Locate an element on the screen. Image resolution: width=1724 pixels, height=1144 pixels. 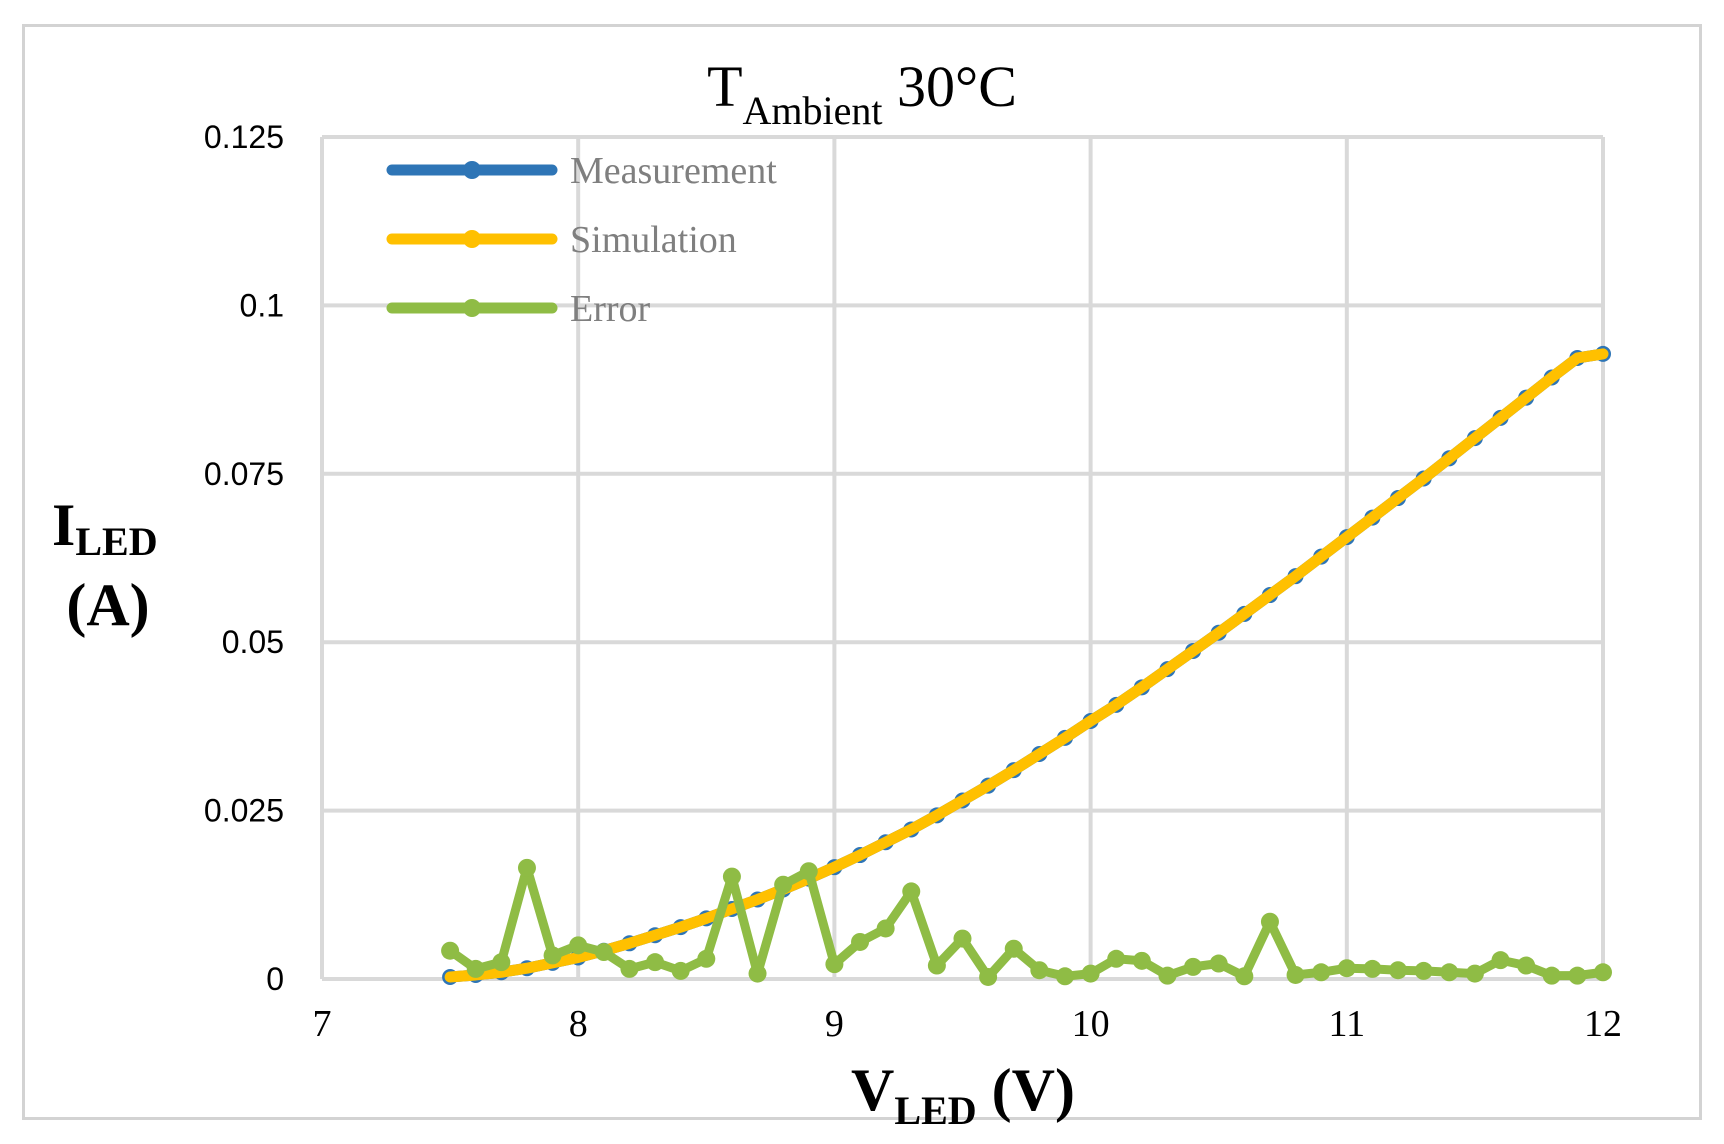
x-tick-label: 11 is located at coordinates (1347, 1024).